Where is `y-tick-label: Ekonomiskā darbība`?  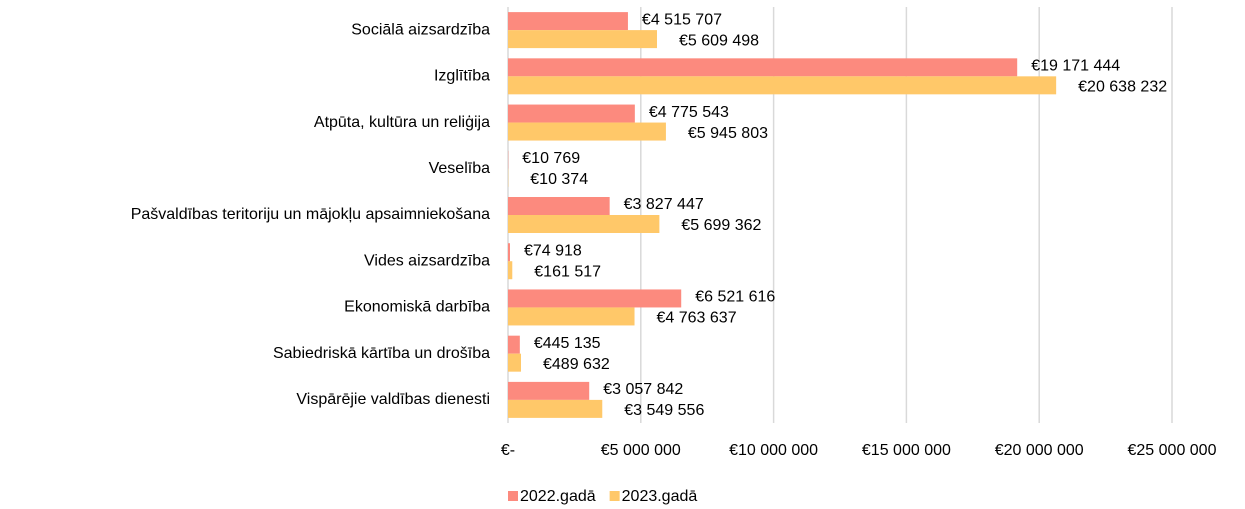 y-tick-label: Ekonomiskā darbība is located at coordinates (417, 307).